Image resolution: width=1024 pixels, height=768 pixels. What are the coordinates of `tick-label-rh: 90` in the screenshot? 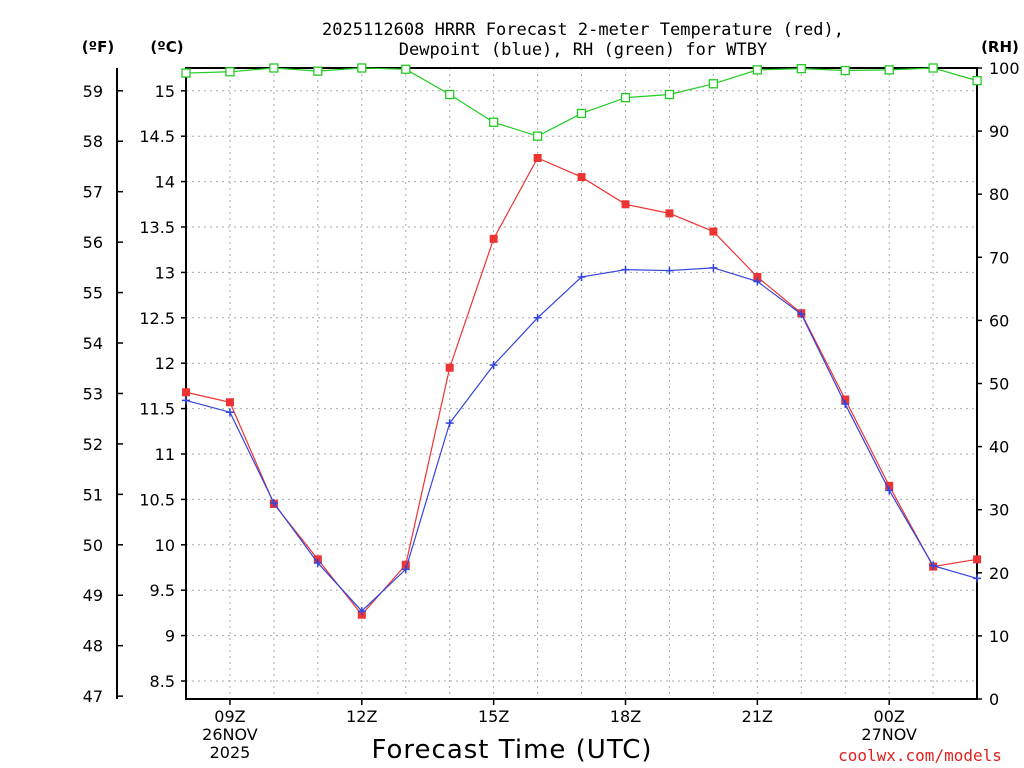 It's located at (999, 131).